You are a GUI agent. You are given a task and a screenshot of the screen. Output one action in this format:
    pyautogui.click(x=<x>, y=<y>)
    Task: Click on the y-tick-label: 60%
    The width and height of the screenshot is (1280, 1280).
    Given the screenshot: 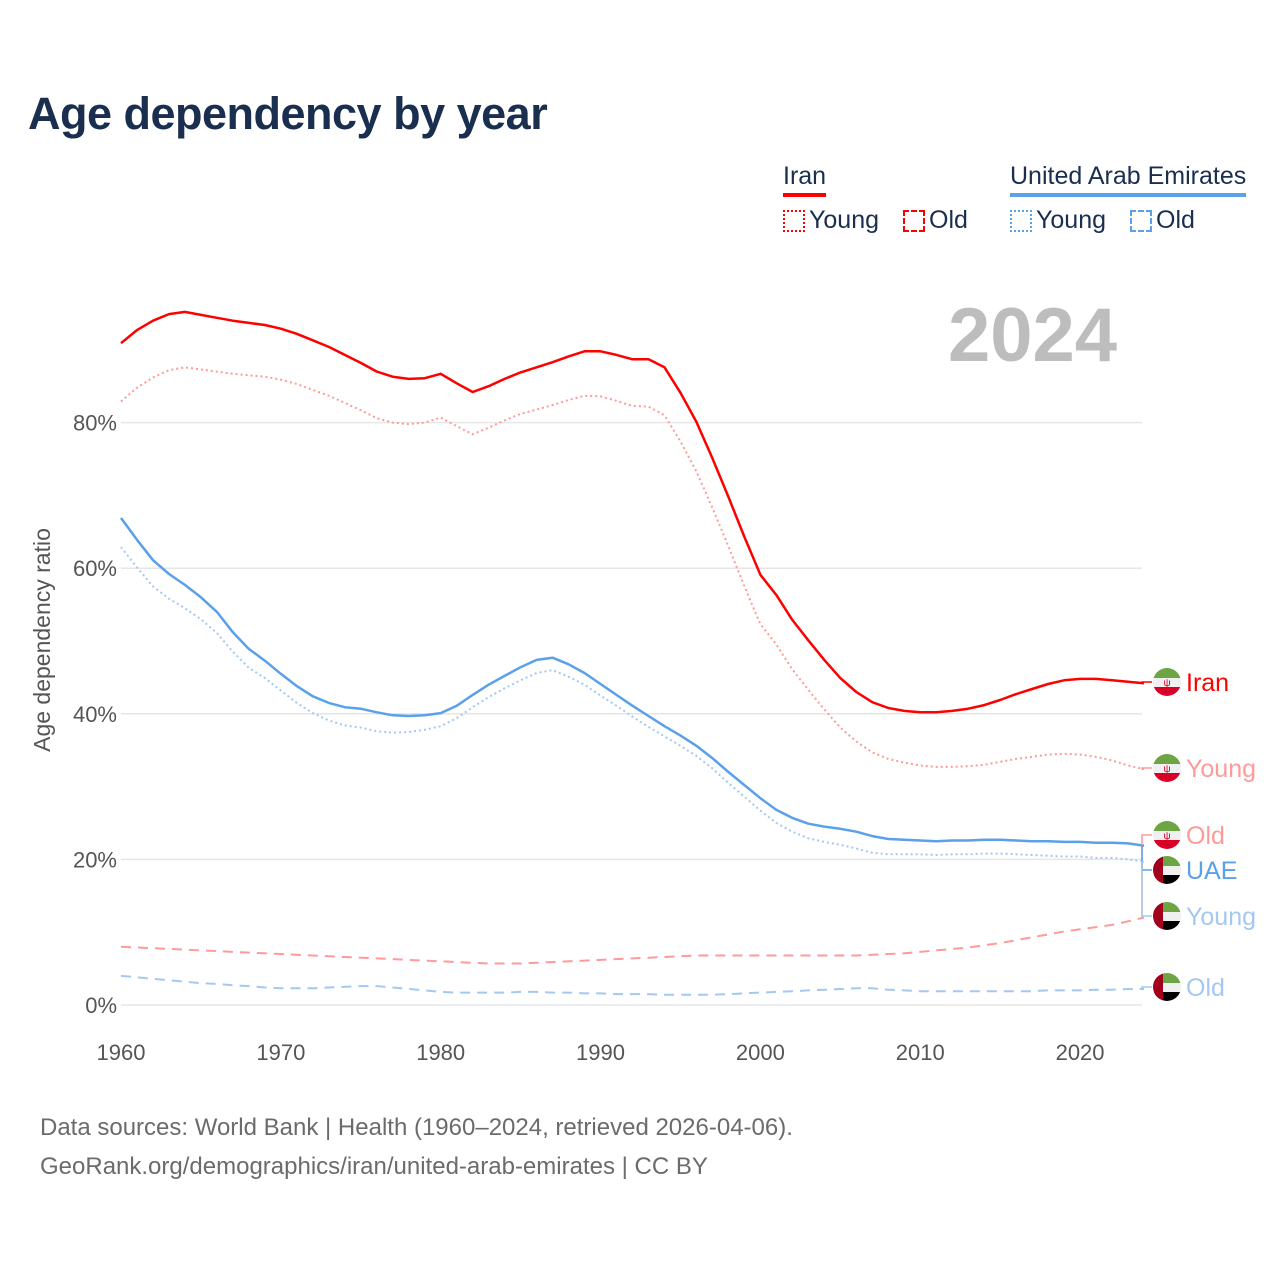 What is the action you would take?
    pyautogui.click(x=95, y=568)
    